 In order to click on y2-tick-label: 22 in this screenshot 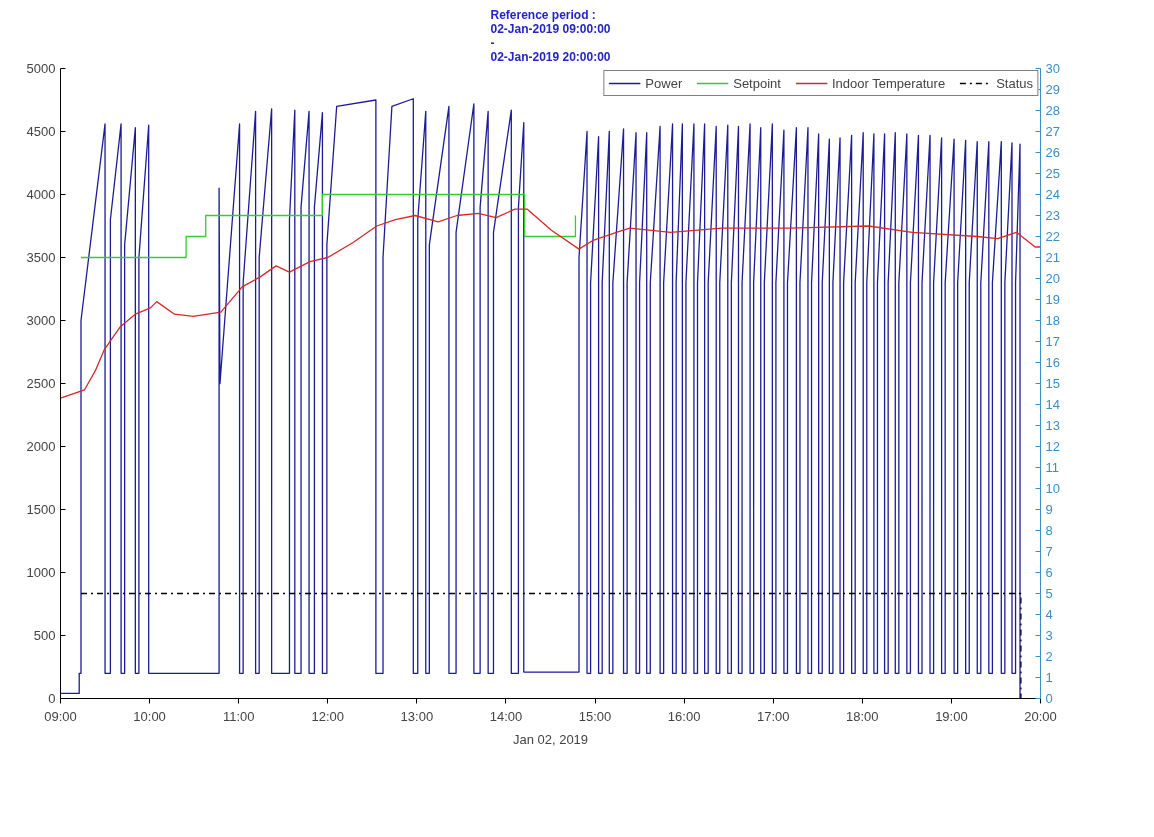, I will do `click(1052, 236)`.